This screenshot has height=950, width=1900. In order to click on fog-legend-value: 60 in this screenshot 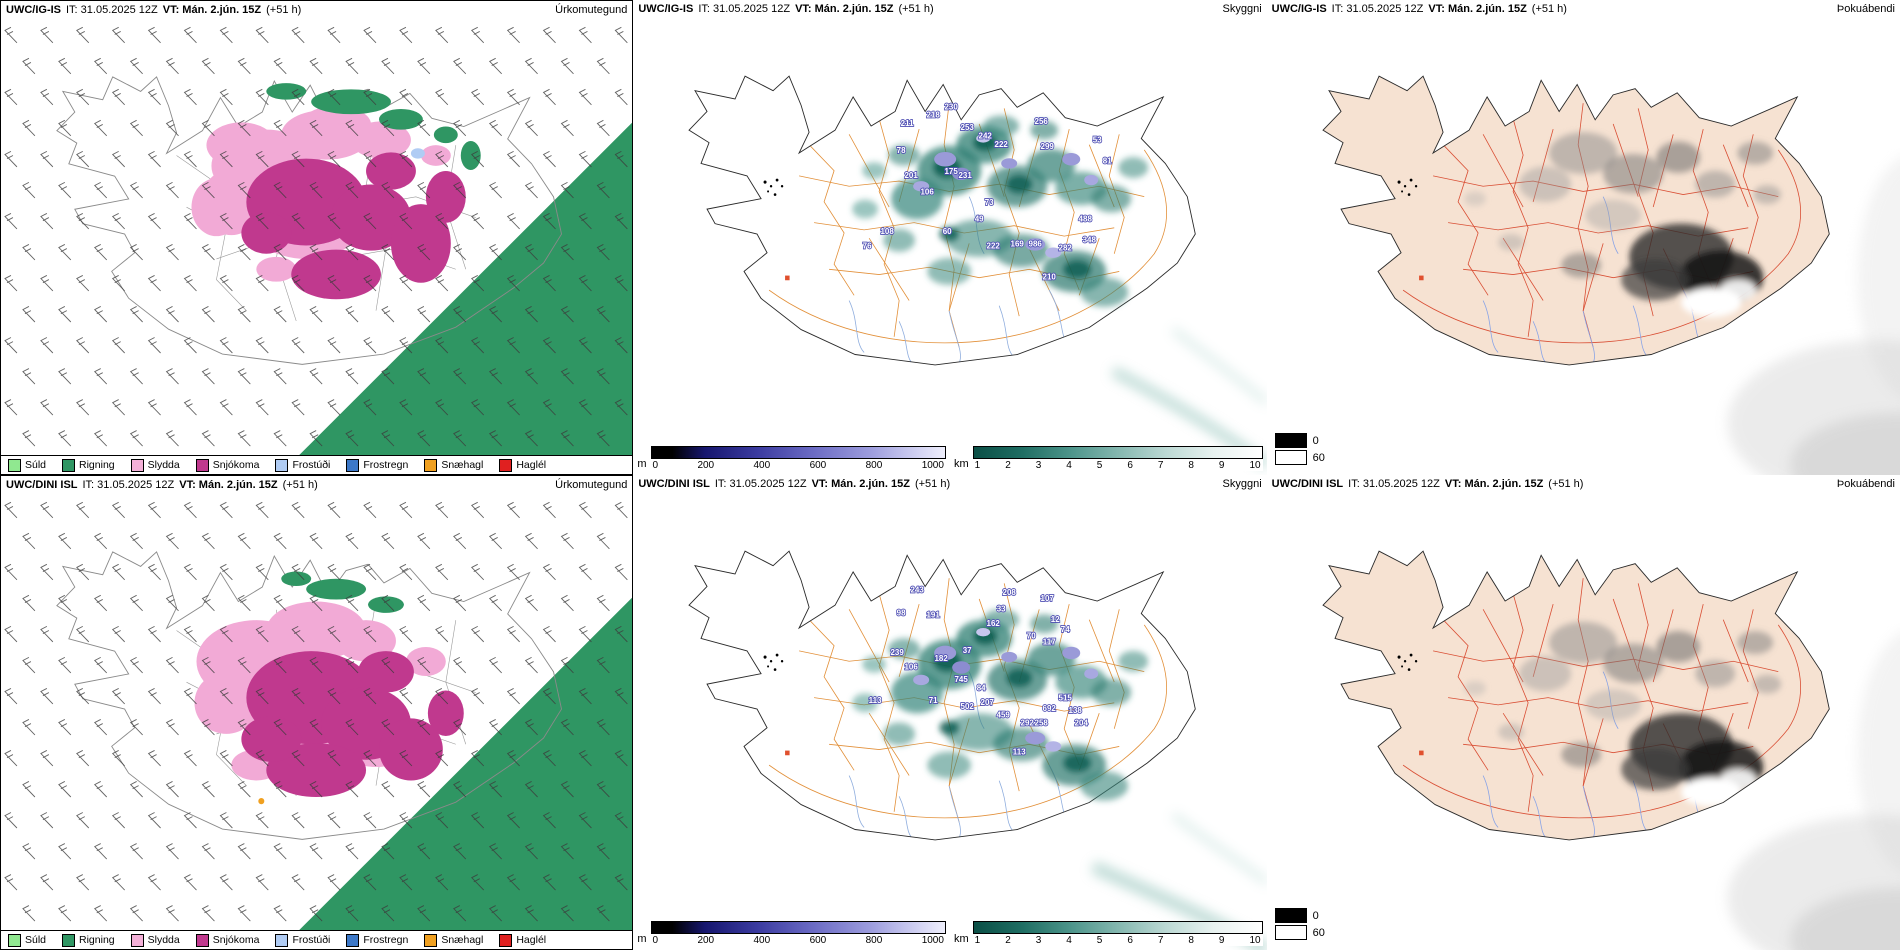, I will do `click(1318, 932)`.